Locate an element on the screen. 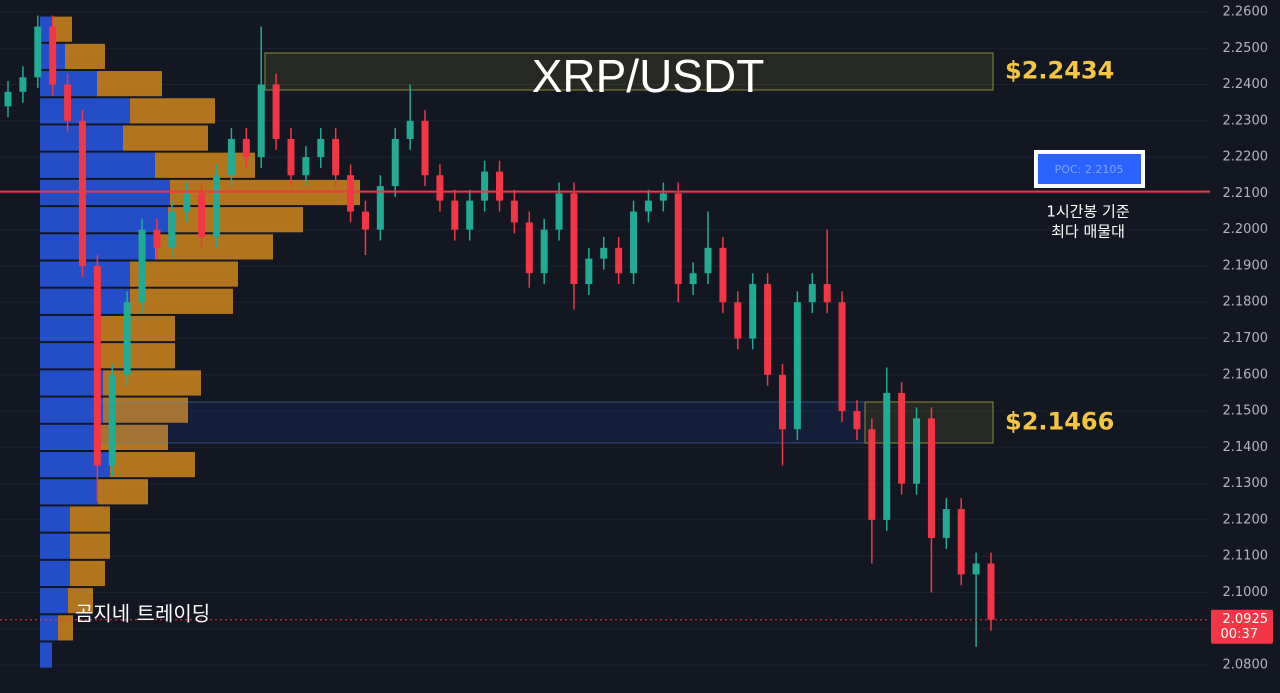 The width and height of the screenshot is (1280, 693). last-price-box is located at coordinates (1242, 626).